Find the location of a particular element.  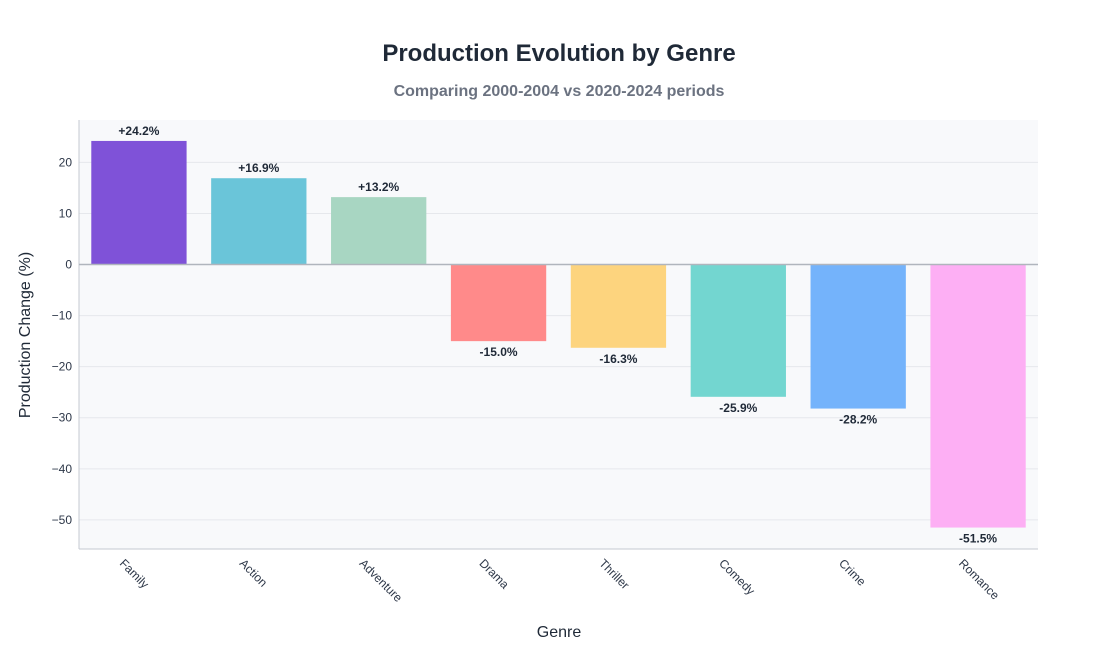

data-label: +16.9% is located at coordinates (258, 168).